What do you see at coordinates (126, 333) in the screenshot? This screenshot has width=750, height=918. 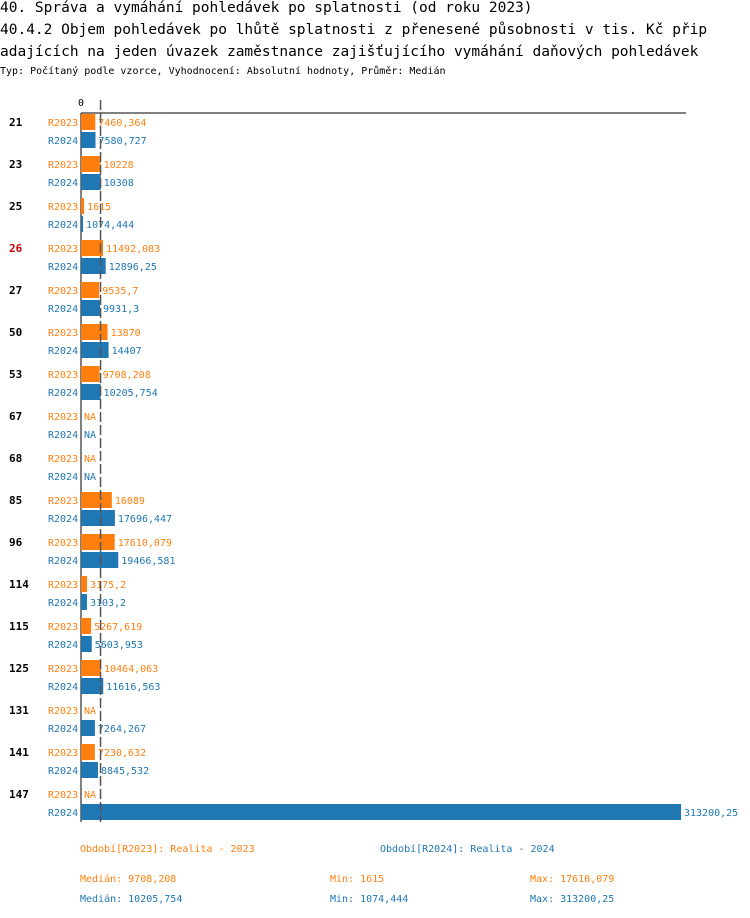 I see `data-label: 13870` at bounding box center [126, 333].